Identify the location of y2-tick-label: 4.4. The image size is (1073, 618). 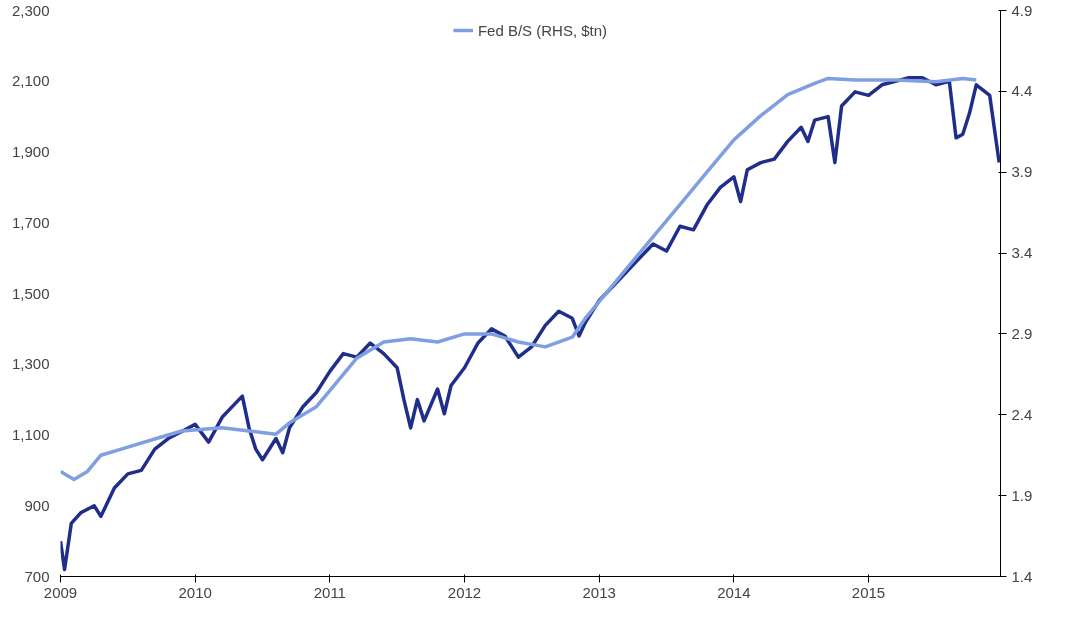
(1022, 91).